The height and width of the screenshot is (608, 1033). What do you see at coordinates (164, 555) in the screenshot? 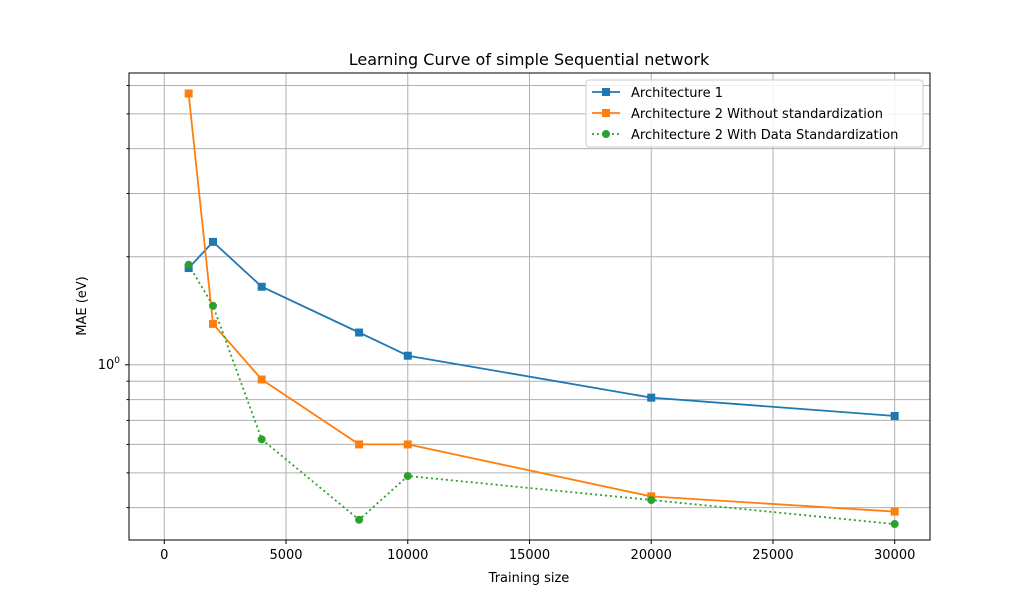
I see `x-tick-label: 0` at bounding box center [164, 555].